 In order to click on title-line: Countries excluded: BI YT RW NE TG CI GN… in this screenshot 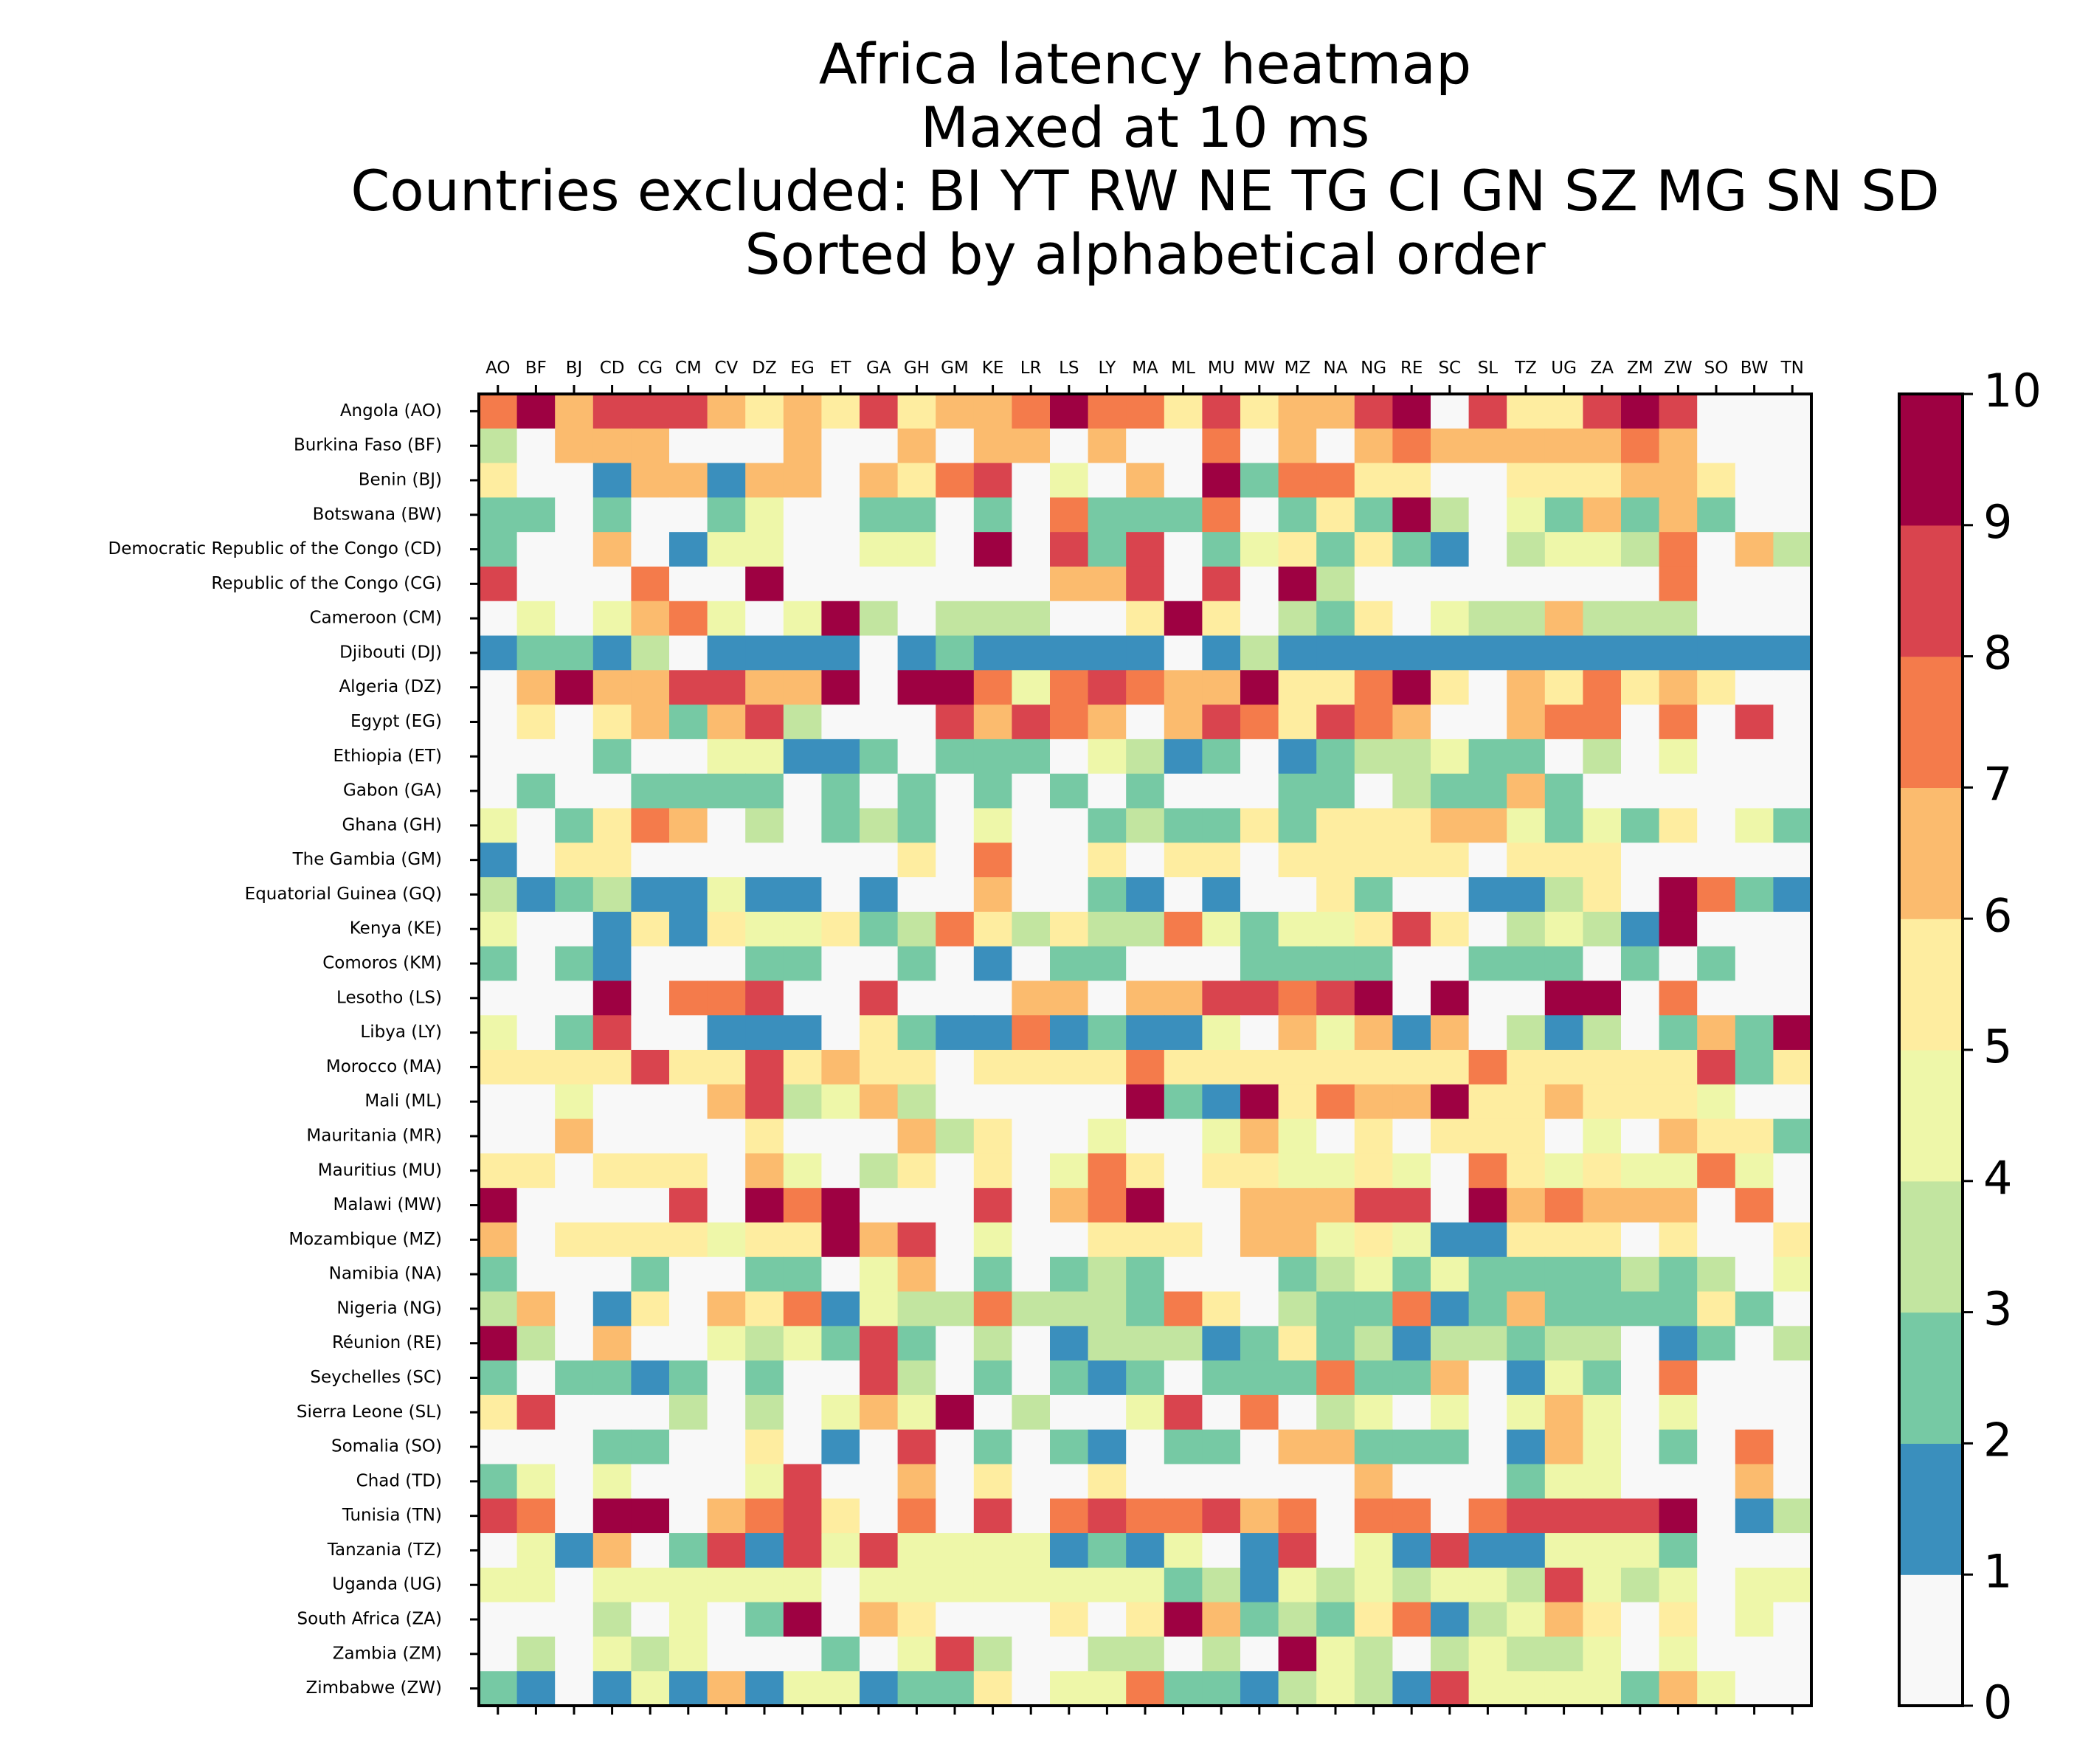, I will do `click(1145, 191)`.